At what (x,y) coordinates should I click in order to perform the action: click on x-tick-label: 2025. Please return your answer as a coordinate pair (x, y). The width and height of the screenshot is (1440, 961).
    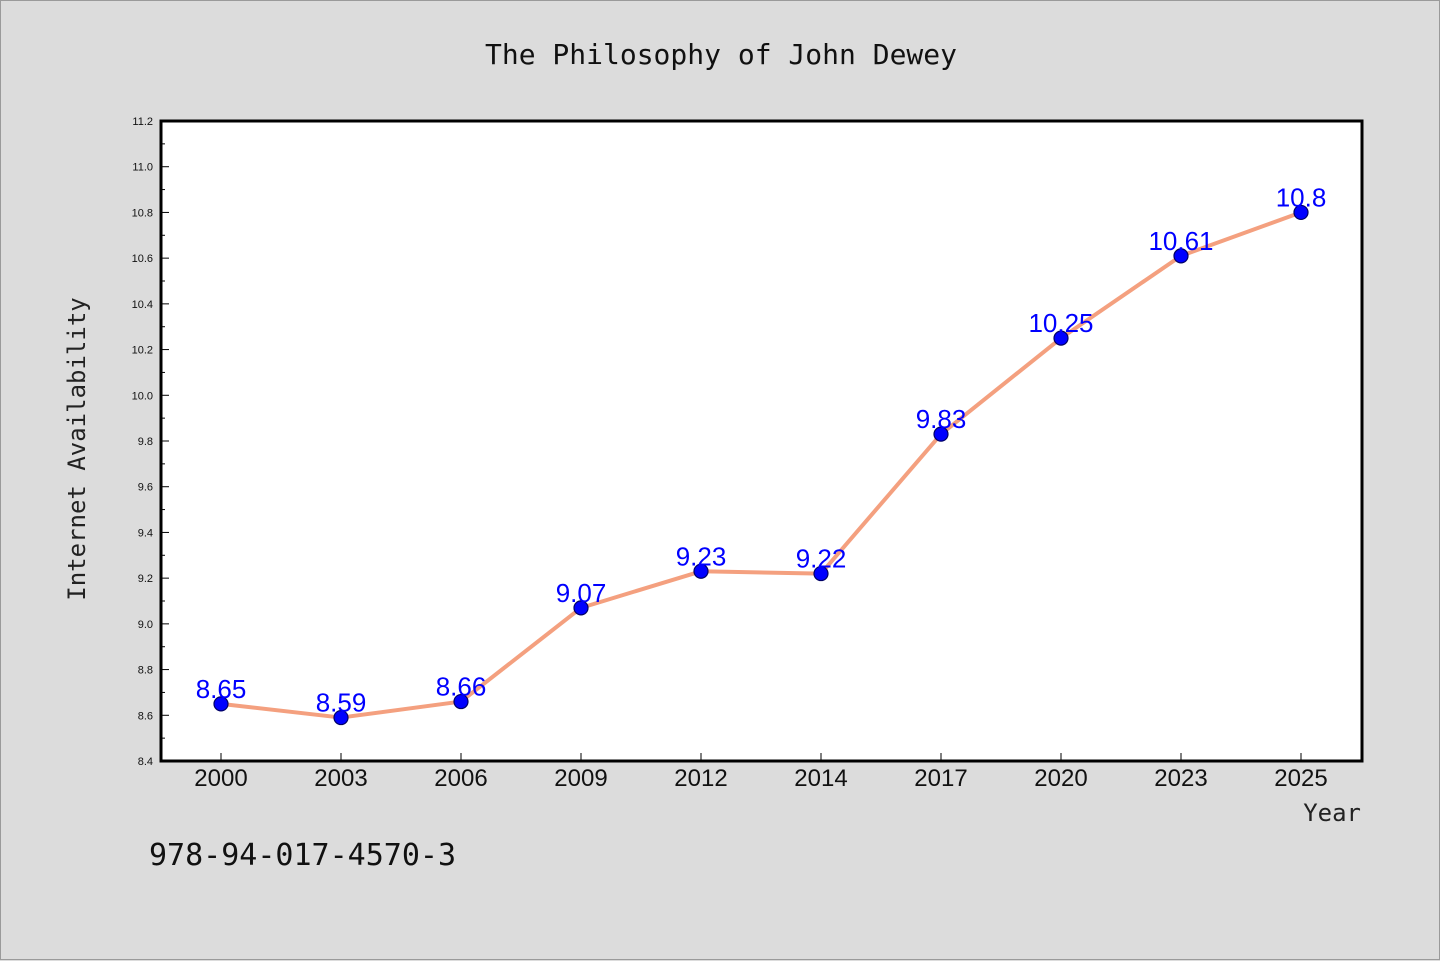
    Looking at the image, I should click on (1300, 778).